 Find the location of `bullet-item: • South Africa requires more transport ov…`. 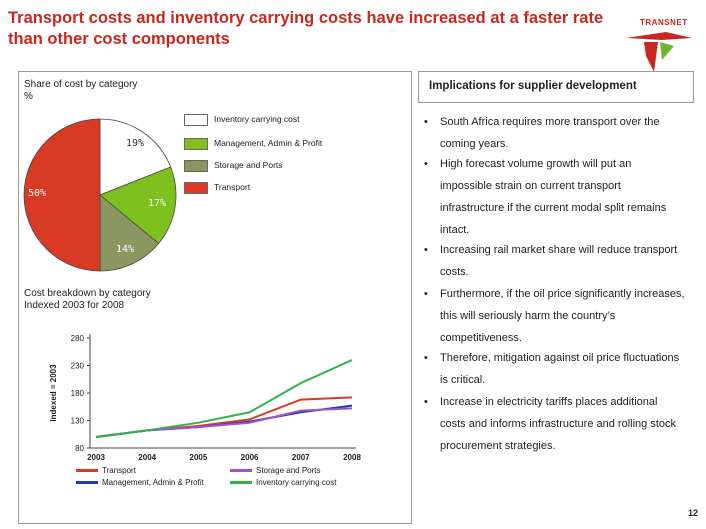

bullet-item: • South Africa requires more transport ov… is located at coordinates (542, 133).